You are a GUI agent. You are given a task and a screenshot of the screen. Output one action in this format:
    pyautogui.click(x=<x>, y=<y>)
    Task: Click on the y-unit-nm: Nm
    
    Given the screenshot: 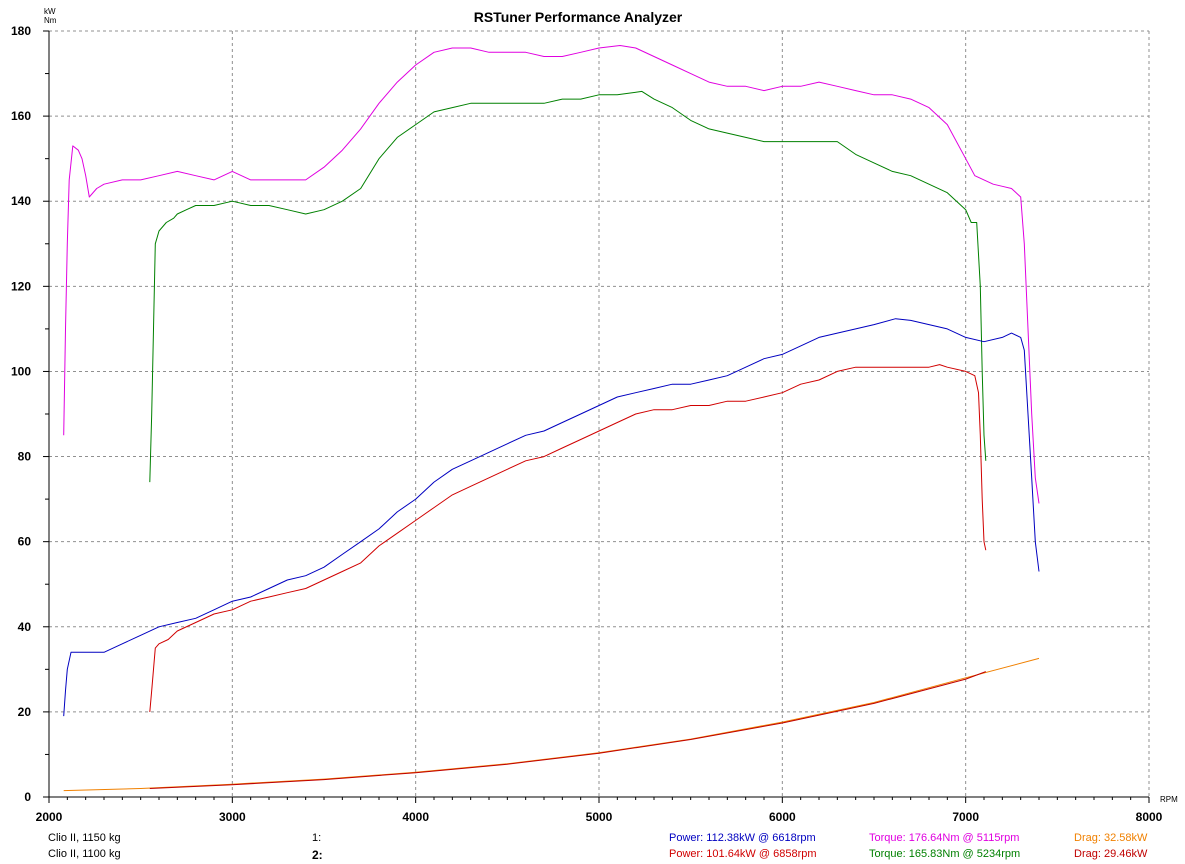 What is the action you would take?
    pyautogui.click(x=50, y=20)
    